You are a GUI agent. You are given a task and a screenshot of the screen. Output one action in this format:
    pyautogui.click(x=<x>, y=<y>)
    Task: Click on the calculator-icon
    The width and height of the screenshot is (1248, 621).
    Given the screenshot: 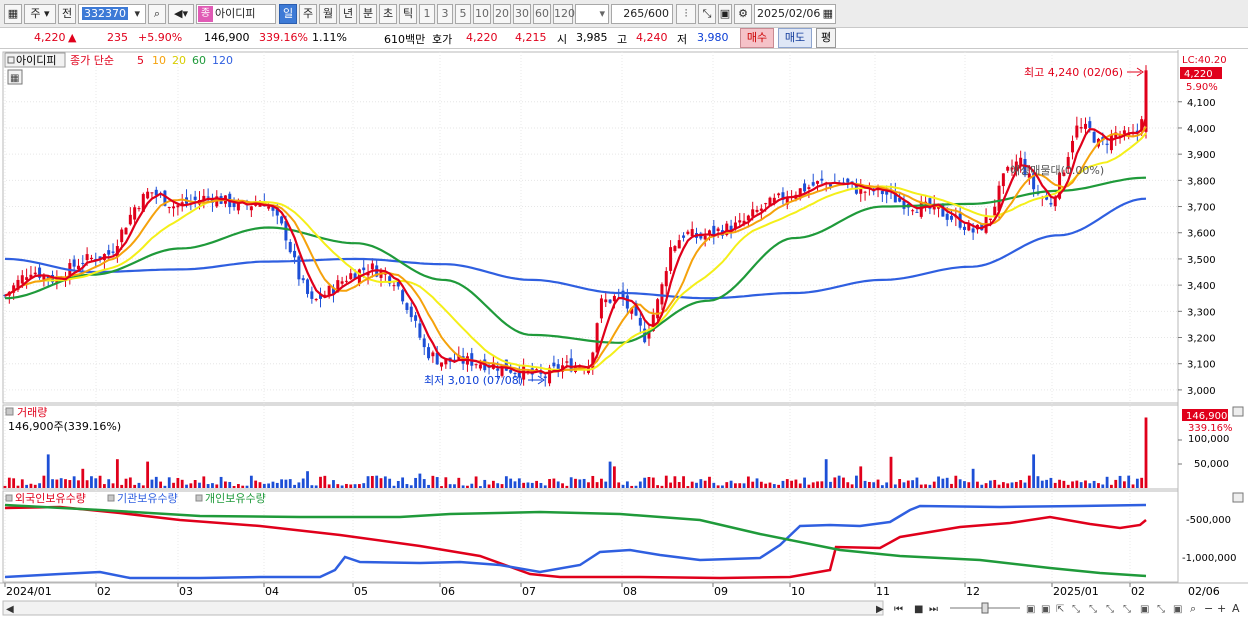 What is the action you would take?
    pyautogui.click(x=15, y=77)
    